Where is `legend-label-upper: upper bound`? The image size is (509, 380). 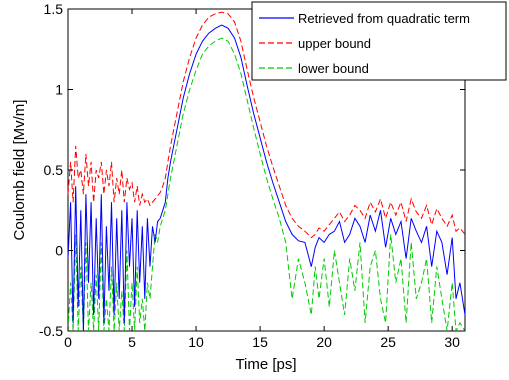
legend-label-upper: upper bound is located at coordinates (334, 43).